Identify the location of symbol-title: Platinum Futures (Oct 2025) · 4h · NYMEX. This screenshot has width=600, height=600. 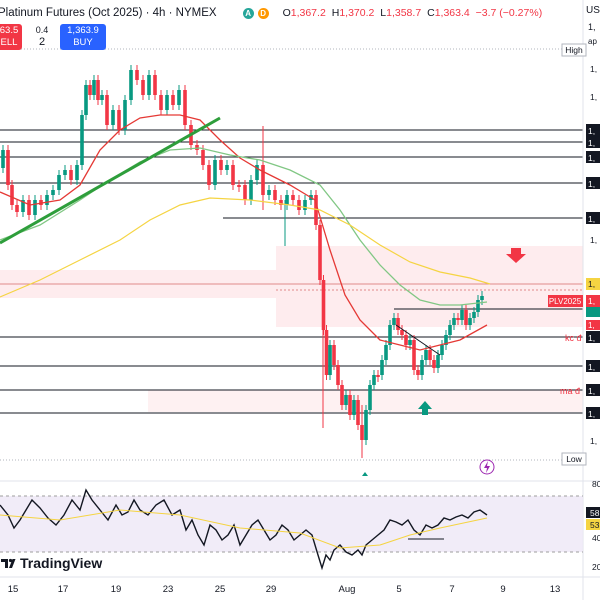
(108, 13).